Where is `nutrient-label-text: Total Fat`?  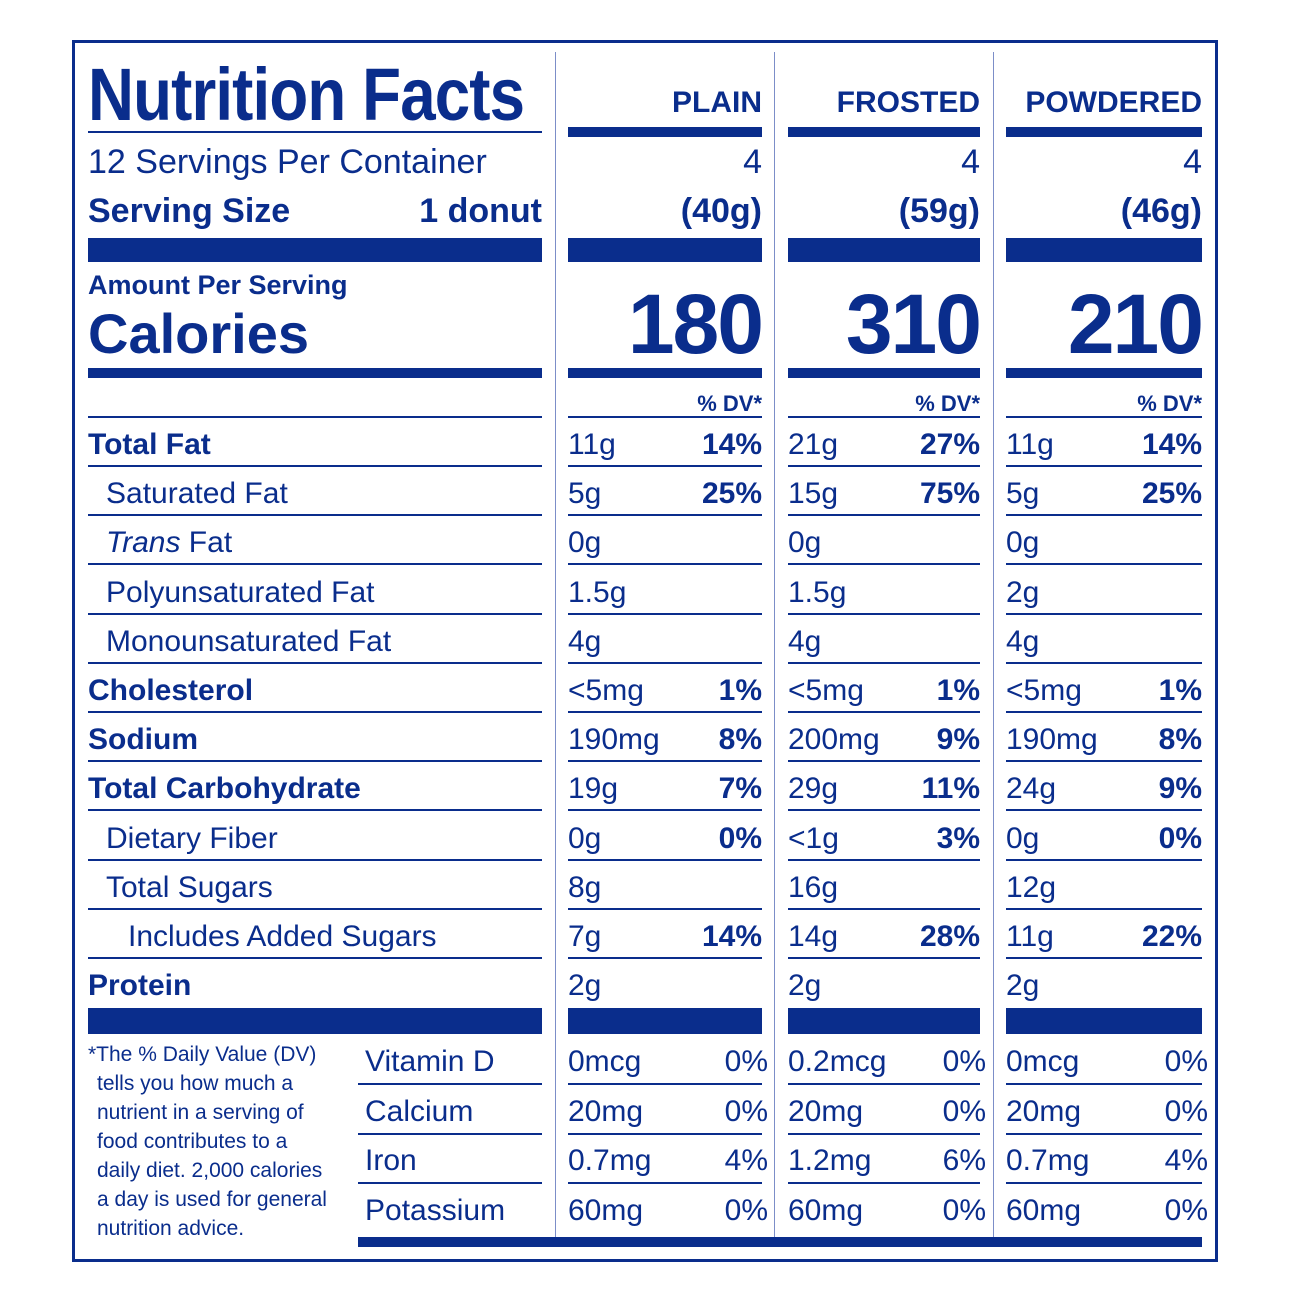
nutrient-label-text: Total Fat is located at coordinates (149, 444).